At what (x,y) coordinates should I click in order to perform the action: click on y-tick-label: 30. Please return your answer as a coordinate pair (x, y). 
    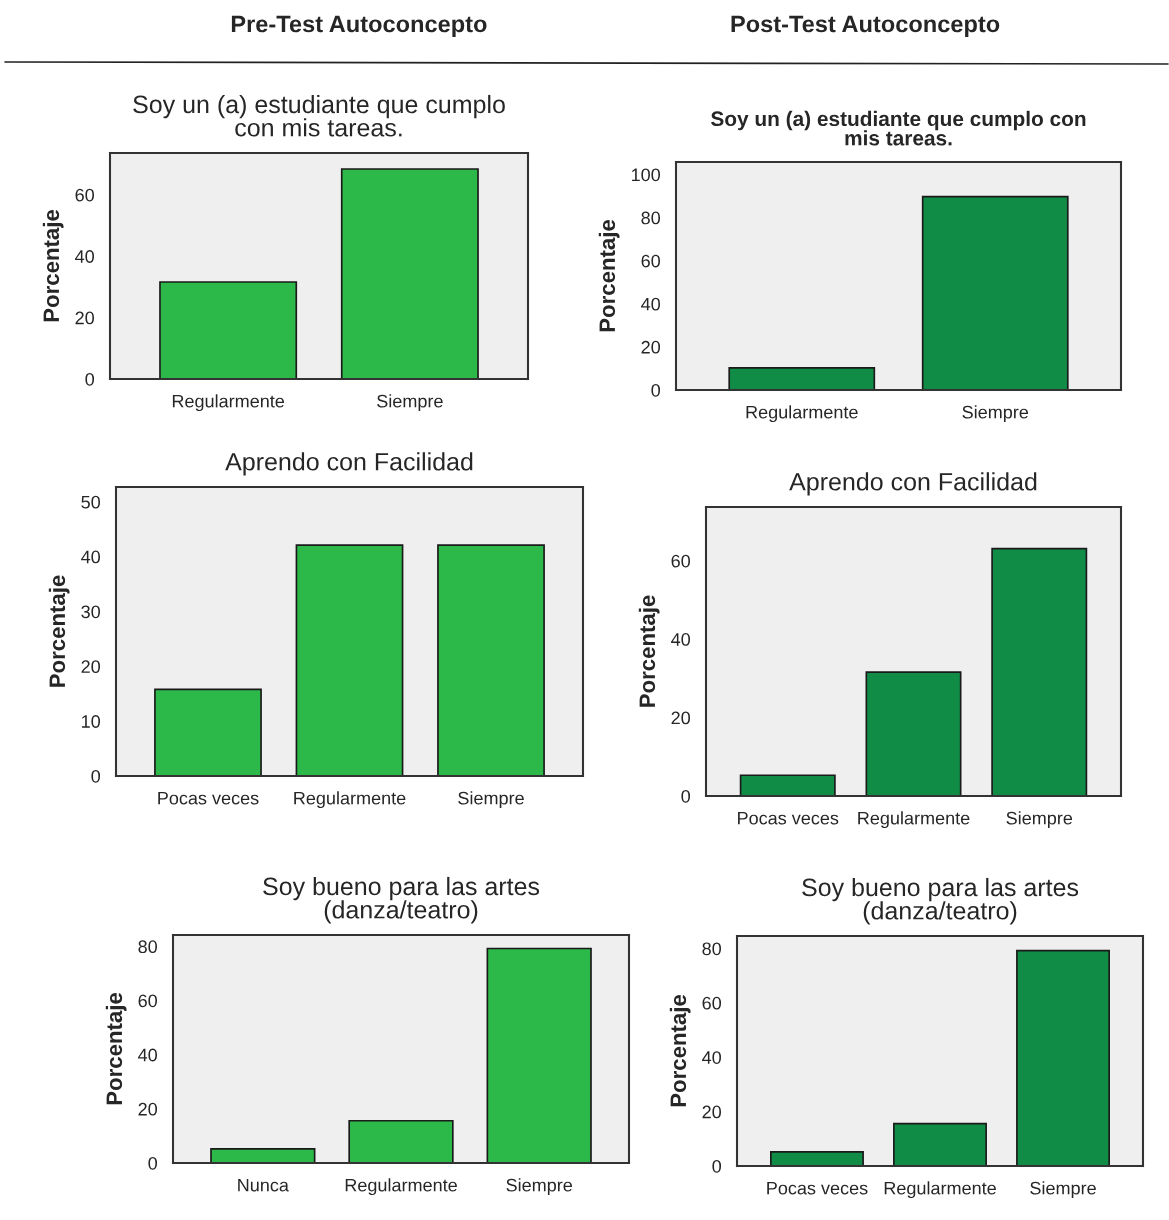
    Looking at the image, I should click on (91, 612).